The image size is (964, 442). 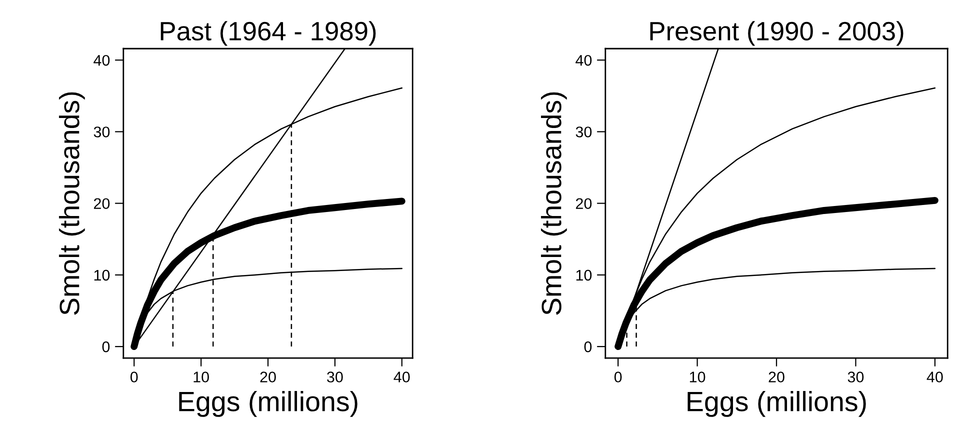 What do you see at coordinates (268, 33) in the screenshot?
I see `chart-title: Past (1964 - 1989)` at bounding box center [268, 33].